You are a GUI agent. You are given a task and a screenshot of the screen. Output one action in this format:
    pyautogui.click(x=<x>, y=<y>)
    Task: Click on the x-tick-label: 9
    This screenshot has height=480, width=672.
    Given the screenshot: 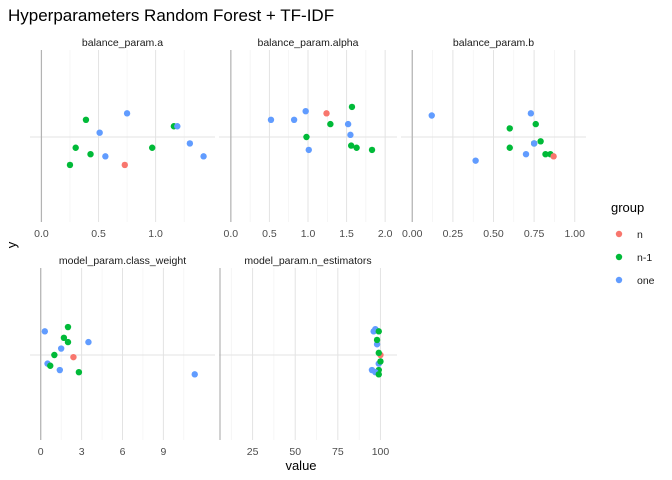 What is the action you would take?
    pyautogui.click(x=163, y=452)
    